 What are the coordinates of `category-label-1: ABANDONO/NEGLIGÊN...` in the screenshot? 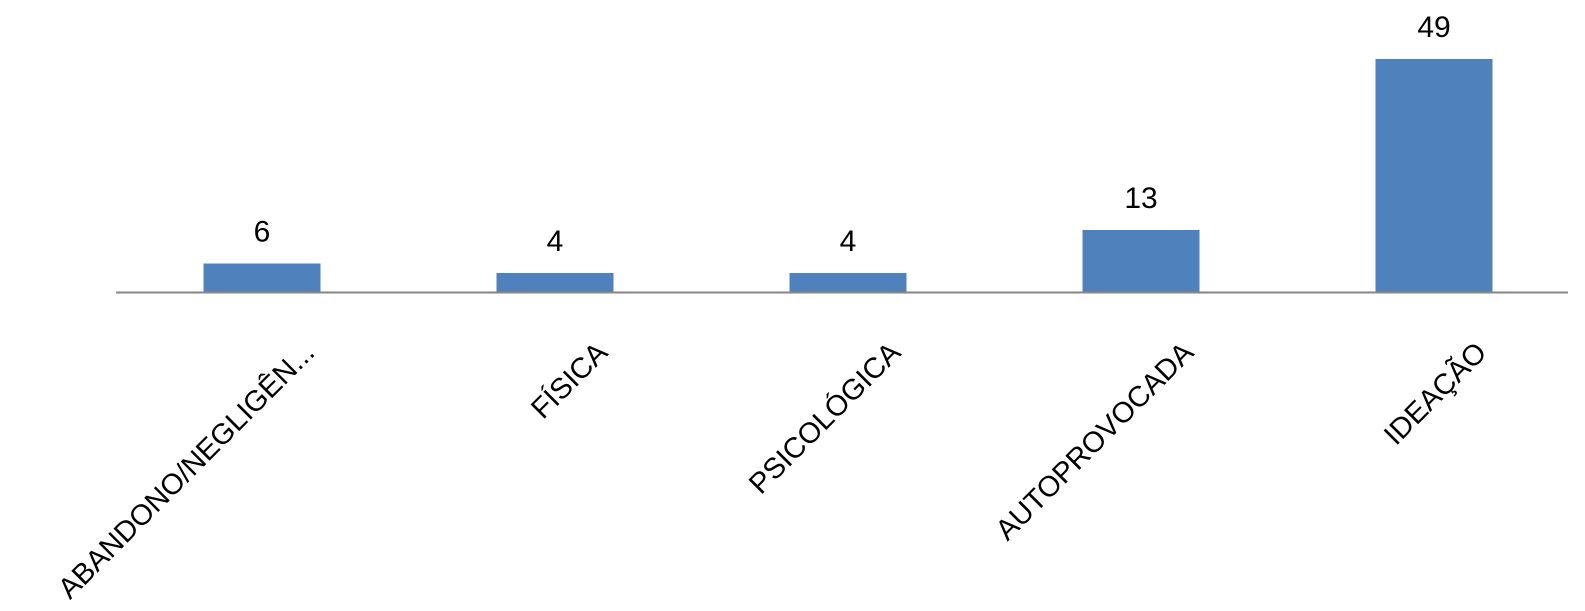 It's located at (186, 470).